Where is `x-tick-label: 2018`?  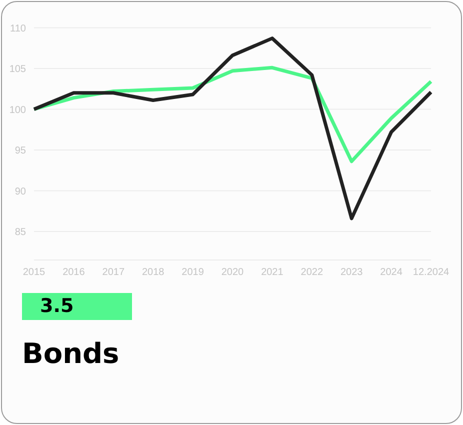
x-tick-label: 2018 is located at coordinates (153, 272).